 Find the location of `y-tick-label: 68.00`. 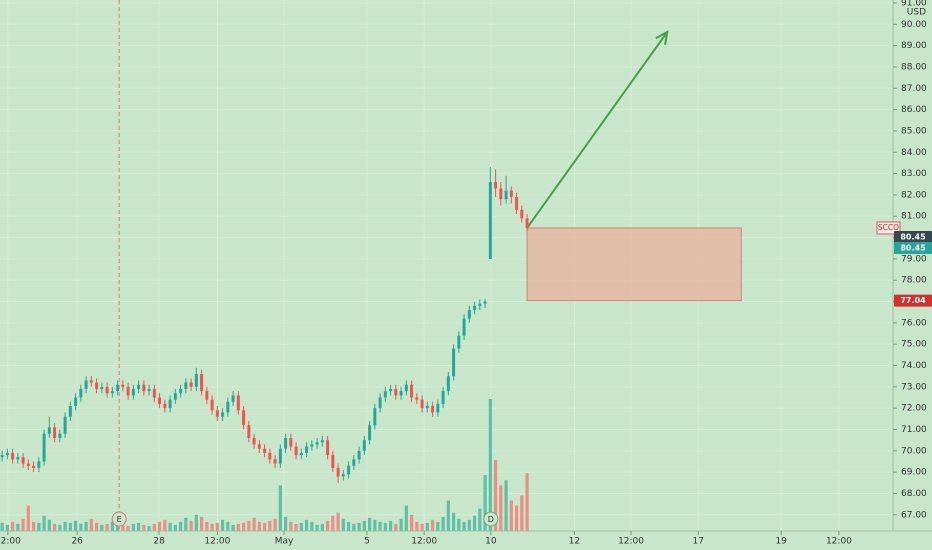

y-tick-label: 68.00 is located at coordinates (914, 494).